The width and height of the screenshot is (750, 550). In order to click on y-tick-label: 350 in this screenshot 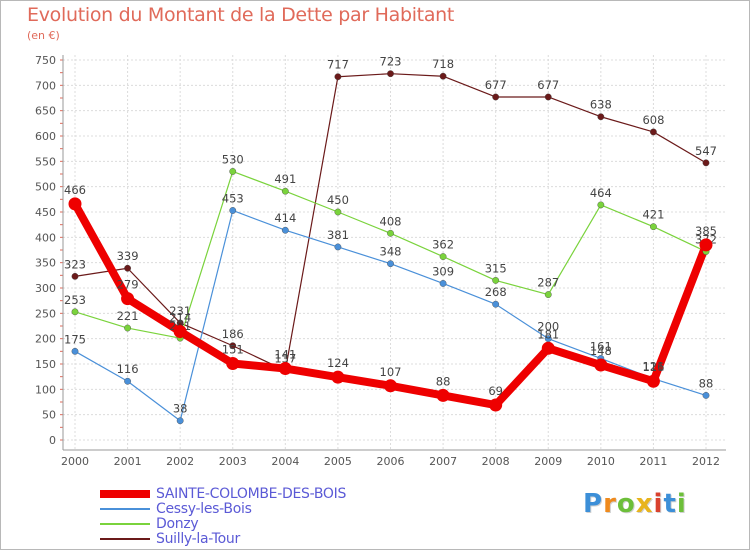, I will do `click(45, 263)`.